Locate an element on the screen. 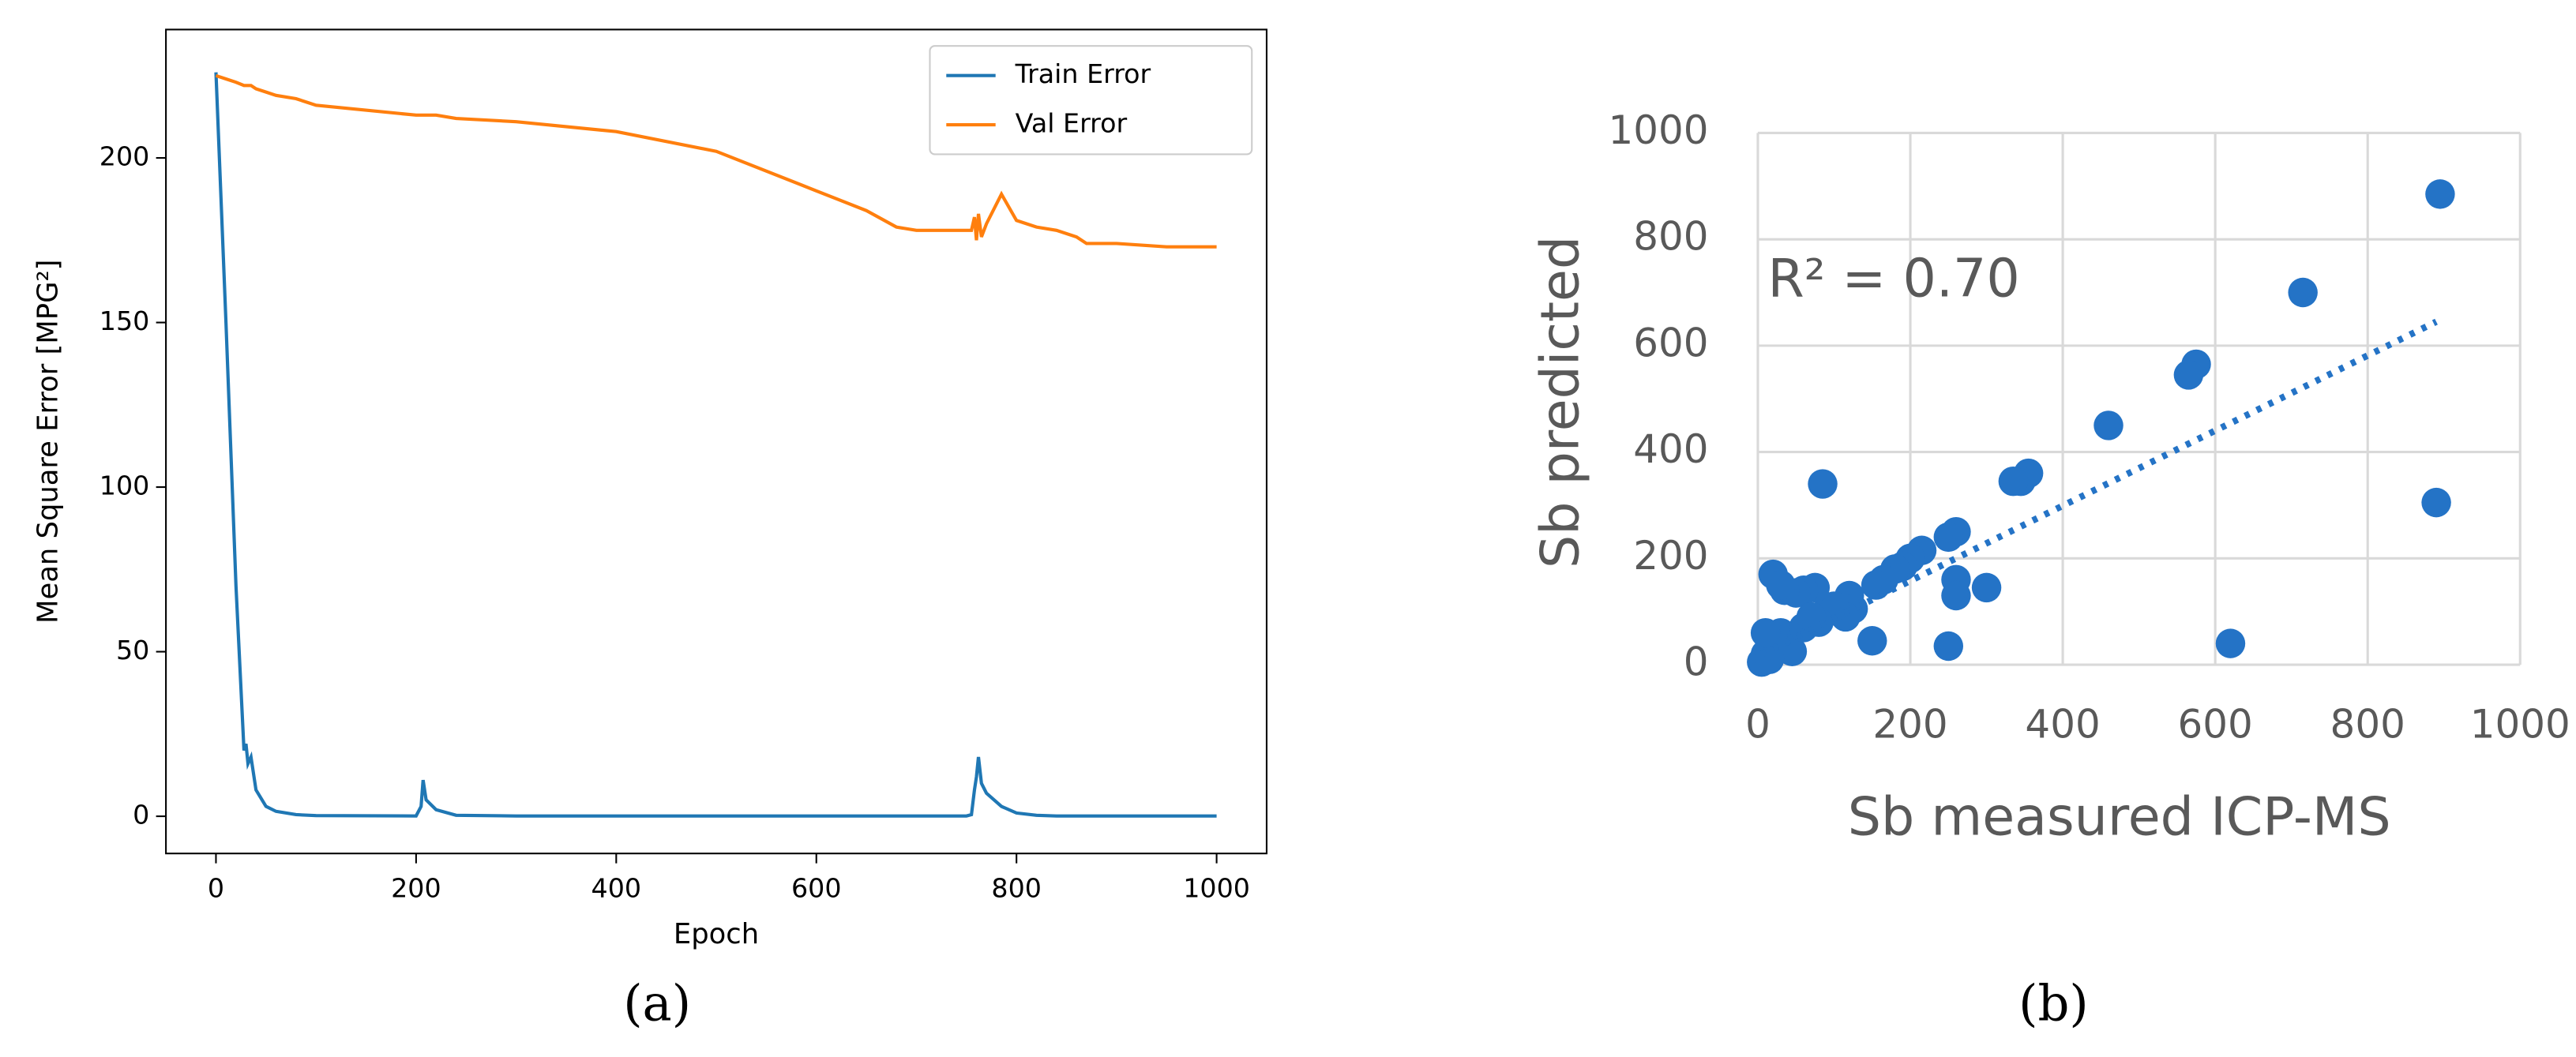  caption: (b) is located at coordinates (2053, 1004).